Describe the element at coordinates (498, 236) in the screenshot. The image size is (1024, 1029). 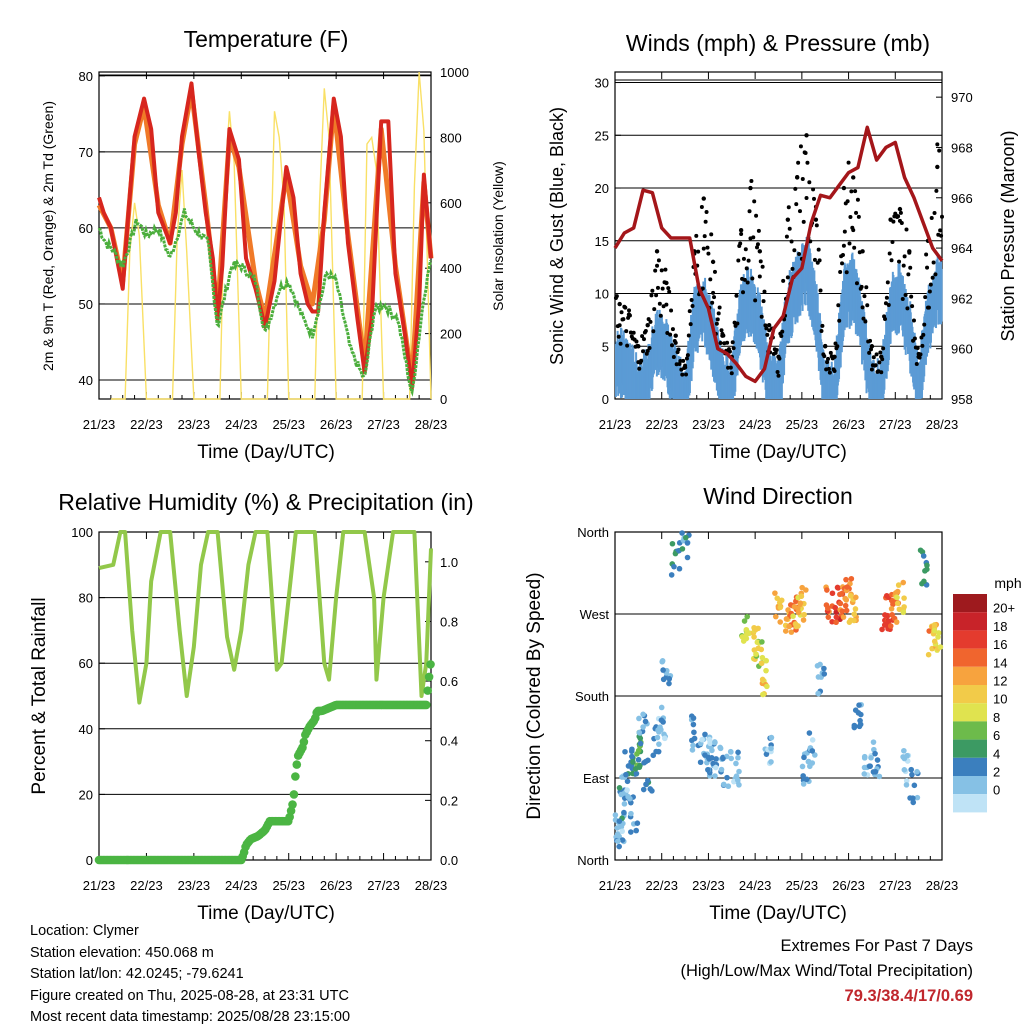
I see `temperature-y2label: Solar Insolation (Yellow)` at that location.